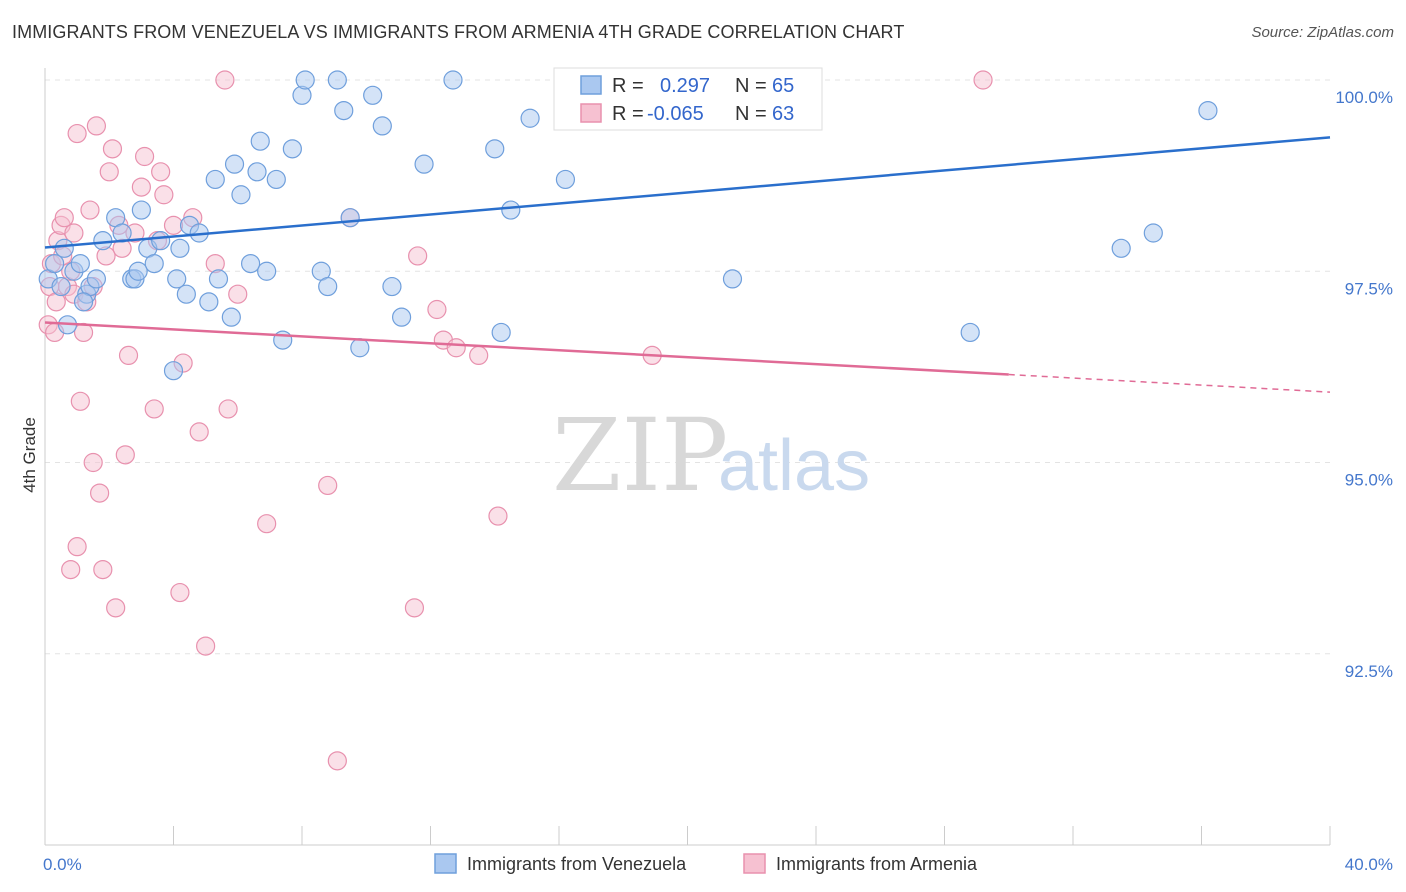 Image resolution: width=1406 pixels, height=892 pixels. What do you see at coordinates (526, 348) in the screenshot?
I see `armenia-trend-line` at bounding box center [526, 348].